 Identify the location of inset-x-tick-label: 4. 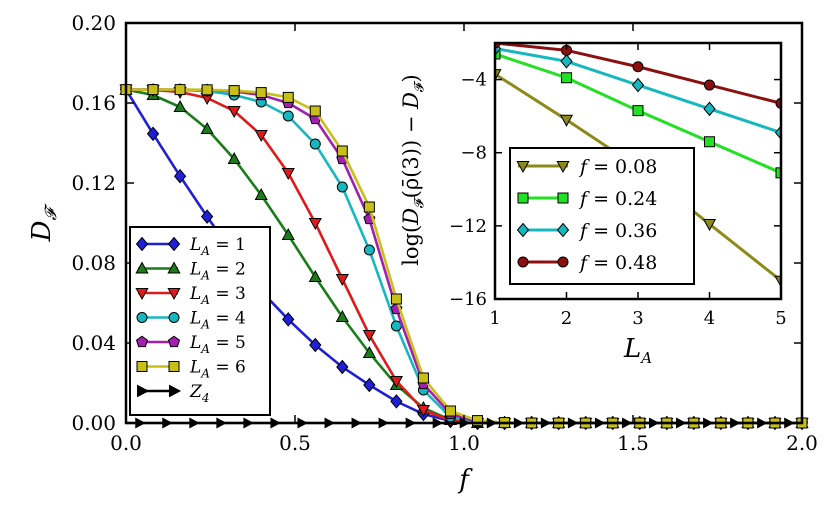
(709, 318).